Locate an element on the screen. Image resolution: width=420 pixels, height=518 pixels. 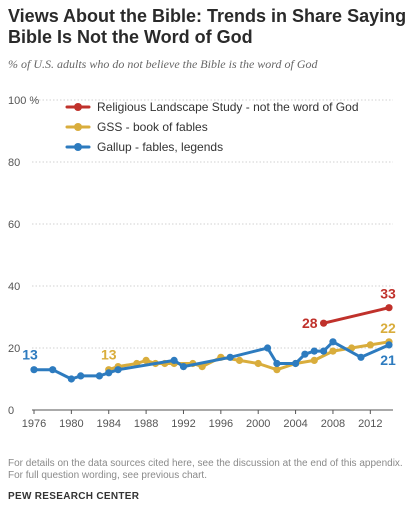
x-tick-label: 2008 is located at coordinates (333, 424).